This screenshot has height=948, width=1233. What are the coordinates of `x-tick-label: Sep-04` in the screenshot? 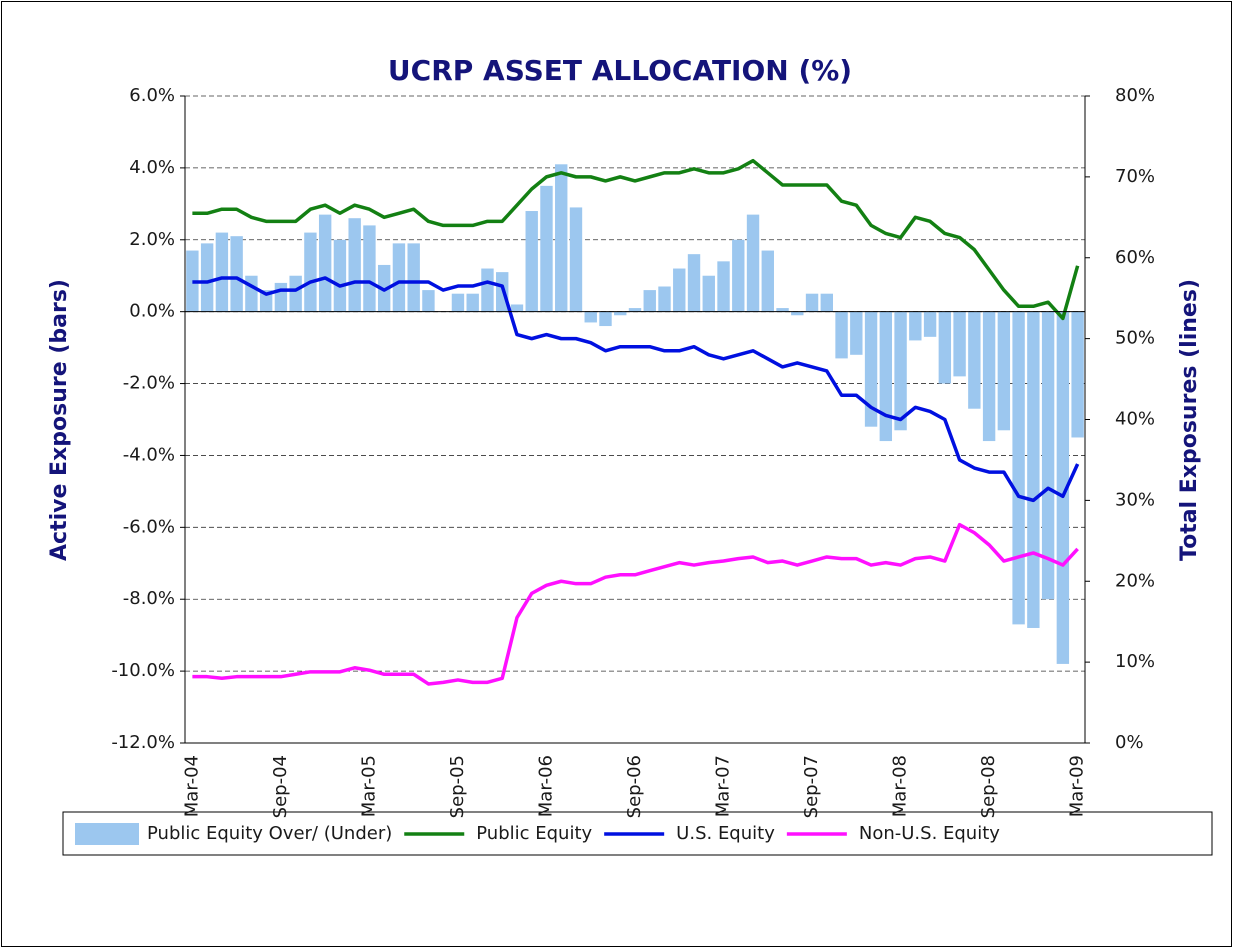 It's located at (280, 786).